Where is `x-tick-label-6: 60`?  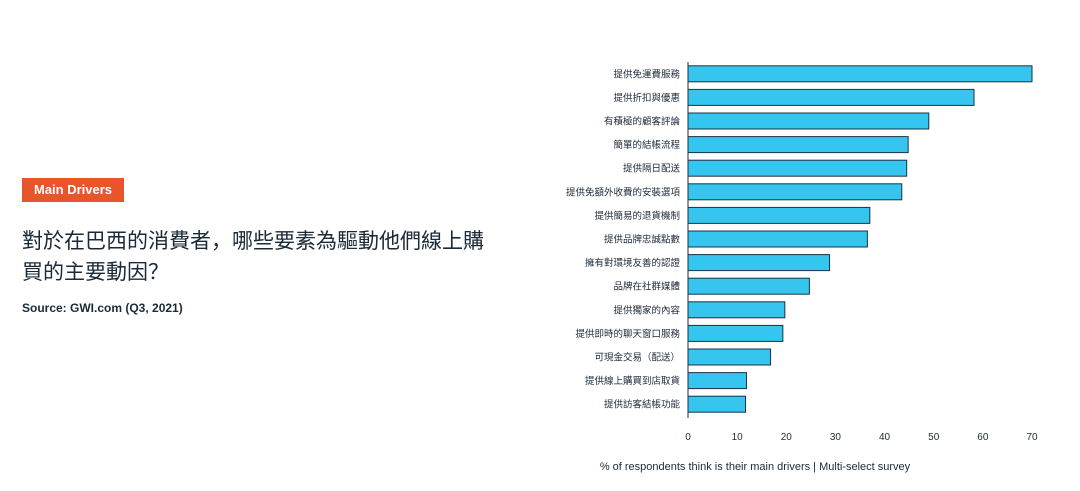 x-tick-label-6: 60 is located at coordinates (983, 437).